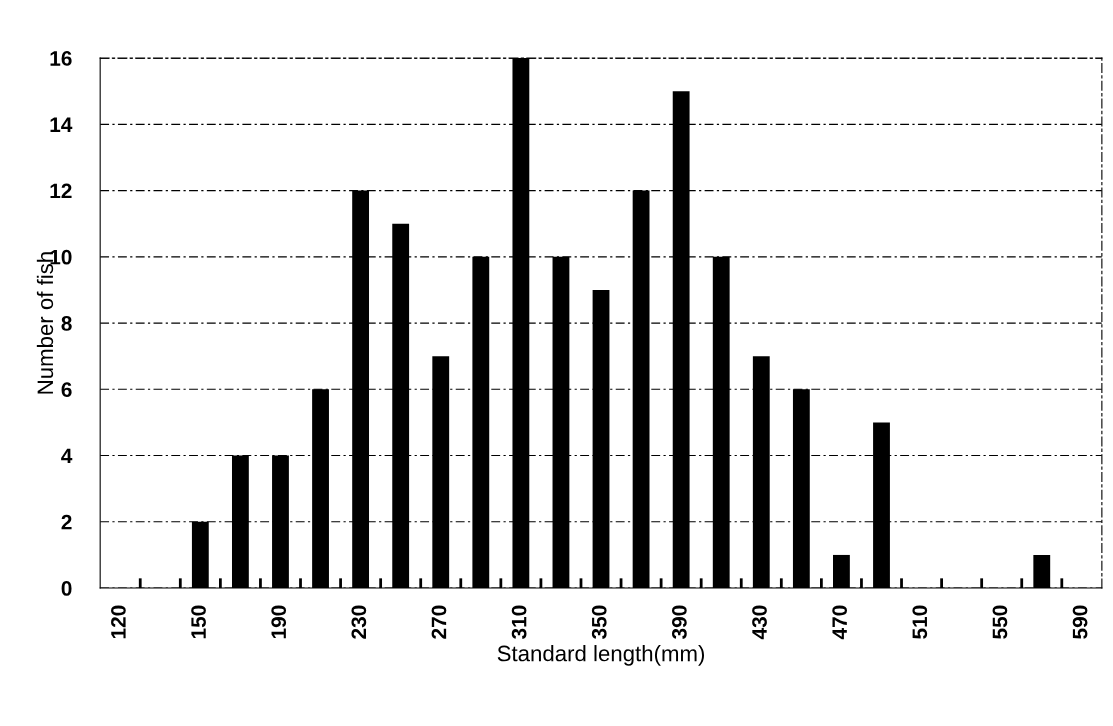 The image size is (1113, 726). What do you see at coordinates (66, 390) in the screenshot?
I see `y-tick-label: 6` at bounding box center [66, 390].